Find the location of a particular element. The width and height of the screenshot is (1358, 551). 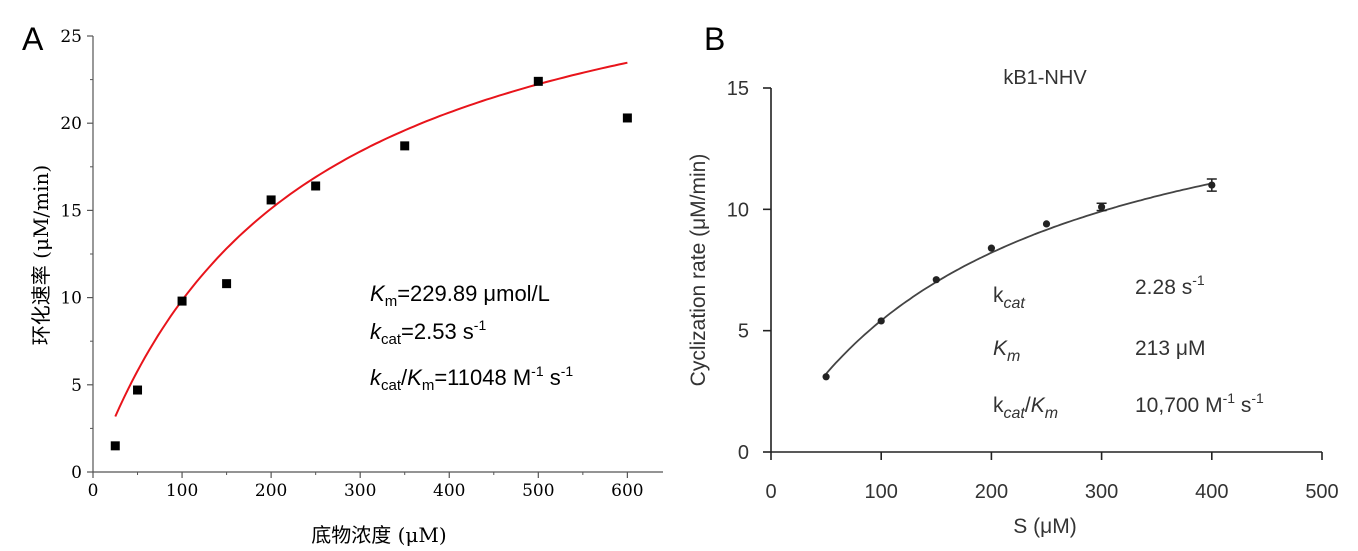

chart-b-x-tick-label: 0 is located at coordinates (770, 492).